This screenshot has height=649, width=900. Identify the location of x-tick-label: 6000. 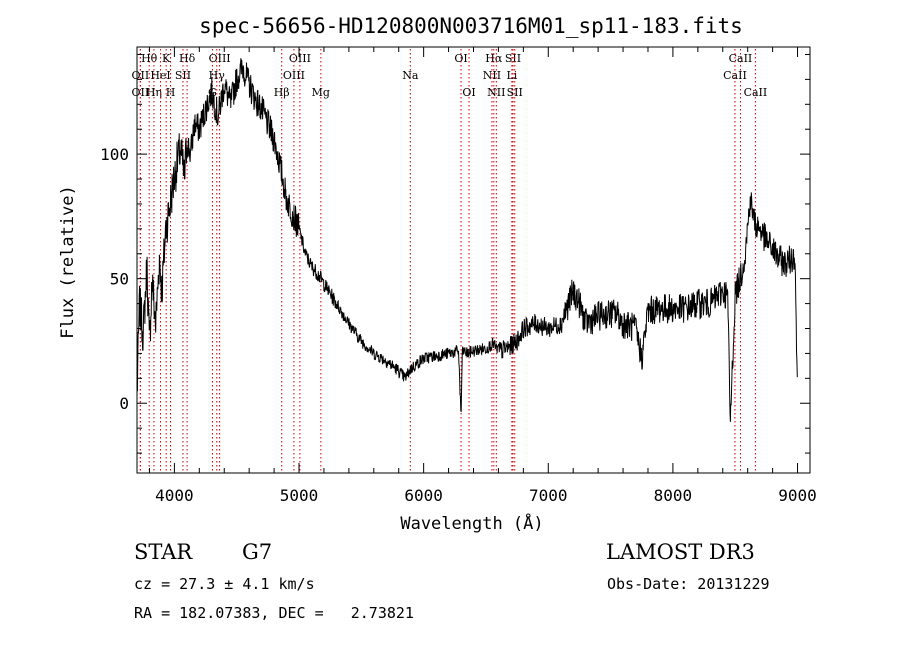
(423, 495).